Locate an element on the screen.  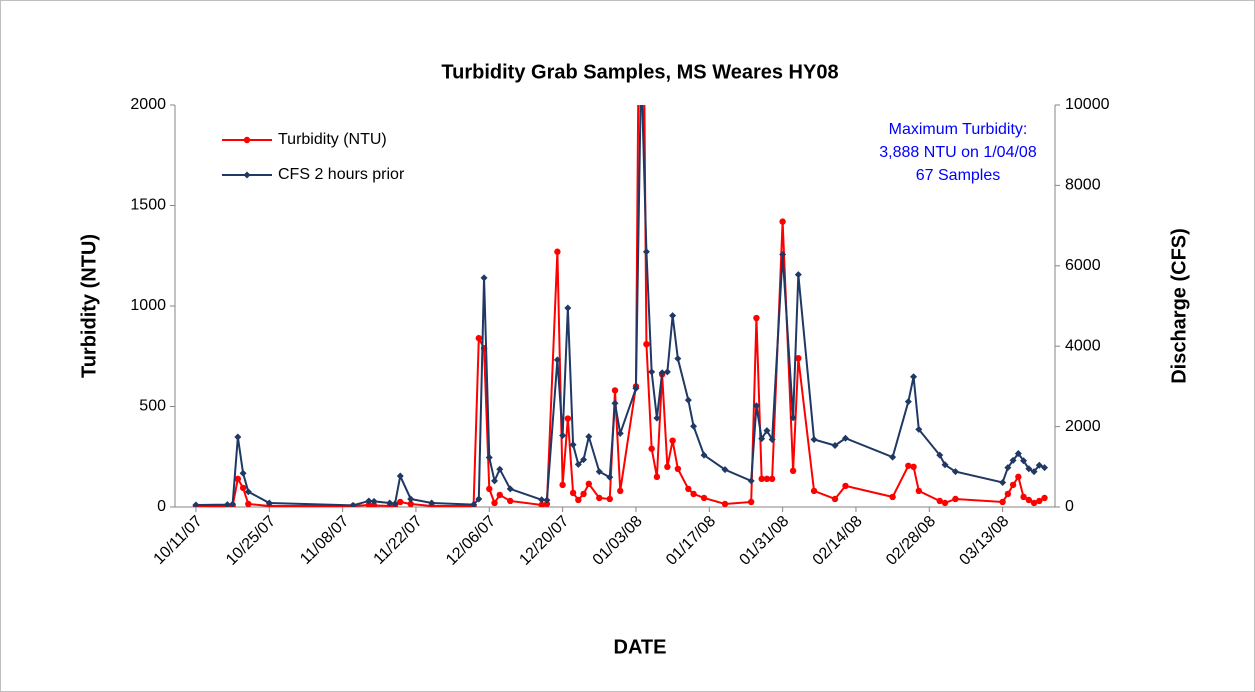
y2-tick-label: 0 is located at coordinates (1069, 506).